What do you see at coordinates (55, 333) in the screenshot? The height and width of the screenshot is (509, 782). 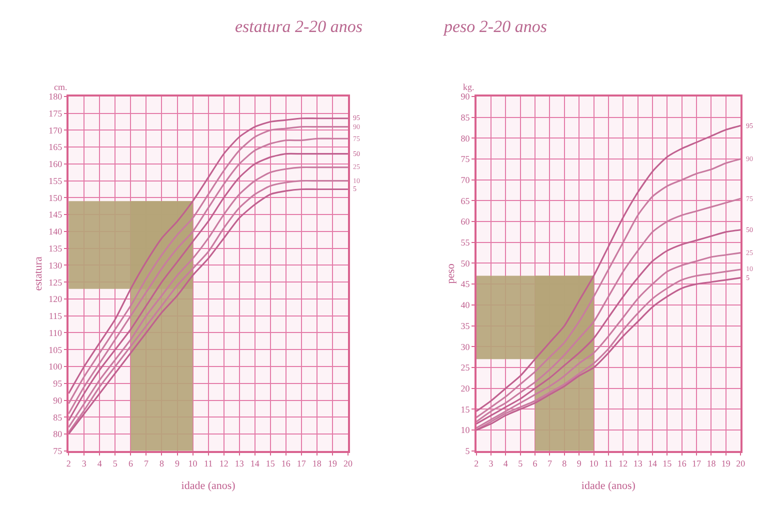 I see `y-tick-label: 110` at bounding box center [55, 333].